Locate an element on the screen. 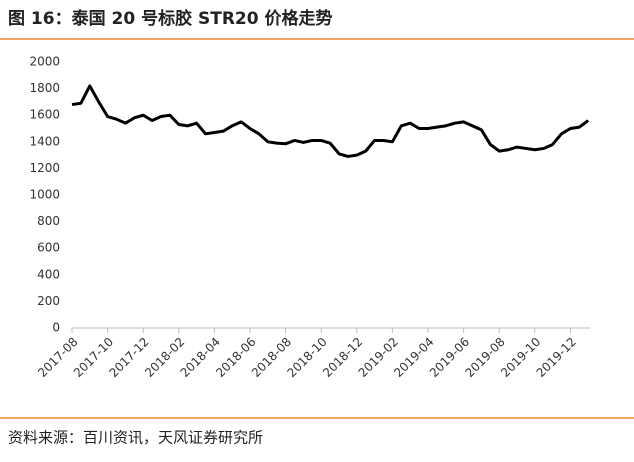 The image size is (634, 462). price-line is located at coordinates (330, 121).